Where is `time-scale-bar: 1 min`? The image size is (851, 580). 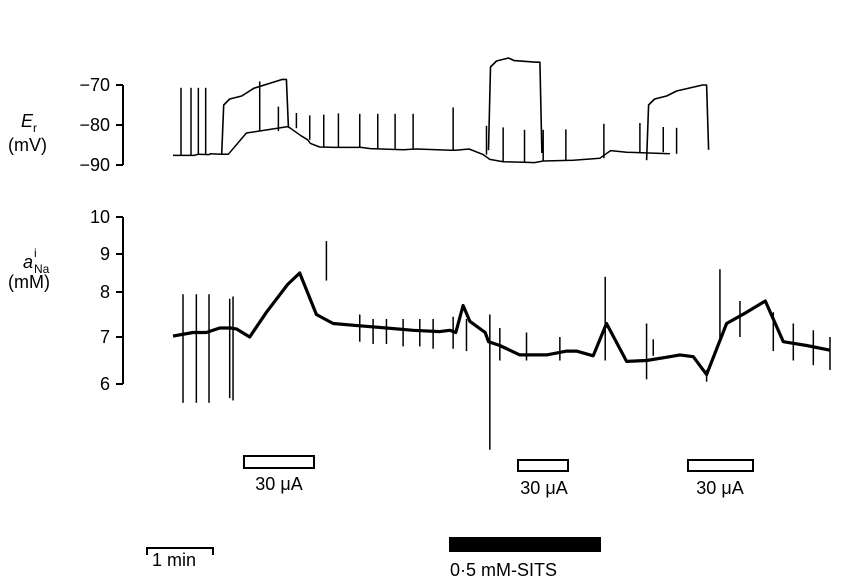 time-scale-bar: 1 min is located at coordinates (180, 558).